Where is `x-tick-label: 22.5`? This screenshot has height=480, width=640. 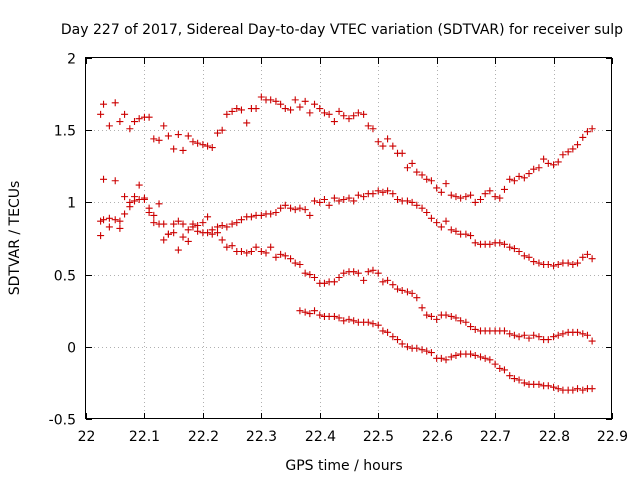 x-tick-label: 22.5 is located at coordinates (378, 437).